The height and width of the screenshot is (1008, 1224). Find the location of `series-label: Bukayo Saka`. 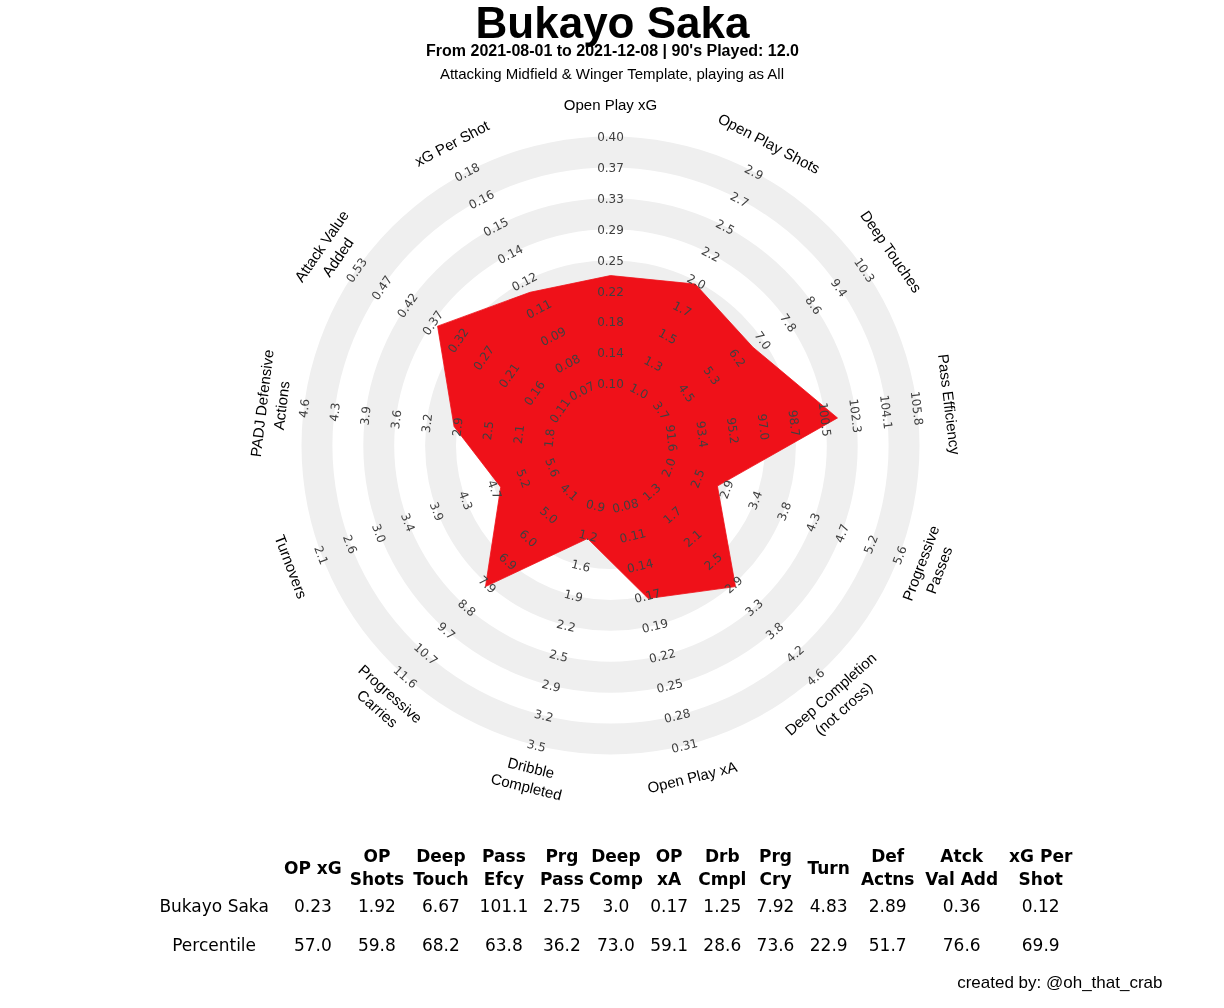

series-label: Bukayo Saka is located at coordinates (214, 905).